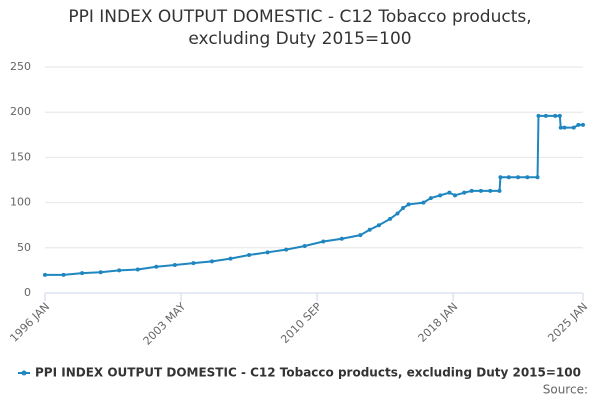 The image size is (600, 400). I want to click on y-tick-label: 100, so click(20, 202).